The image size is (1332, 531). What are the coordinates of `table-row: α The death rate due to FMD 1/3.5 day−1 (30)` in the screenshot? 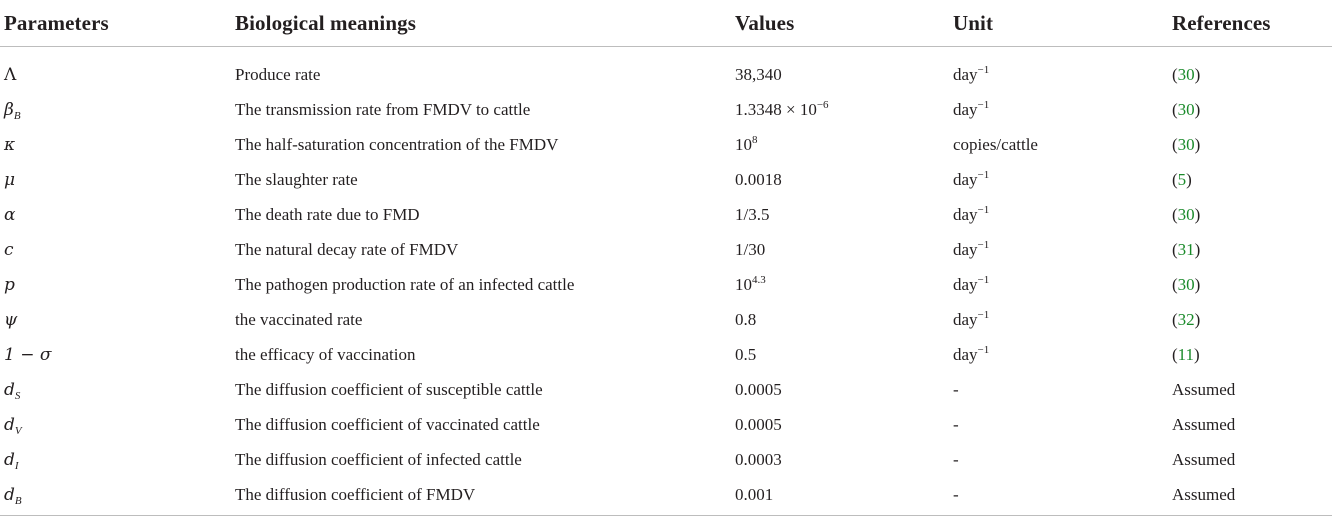 It's located at (666, 214).